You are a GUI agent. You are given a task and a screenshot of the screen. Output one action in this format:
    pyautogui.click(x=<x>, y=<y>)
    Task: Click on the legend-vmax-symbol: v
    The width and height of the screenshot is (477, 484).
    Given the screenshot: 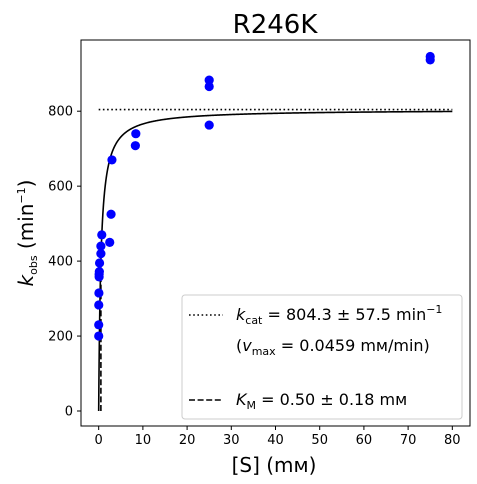 What is the action you would take?
    pyautogui.click(x=247, y=345)
    